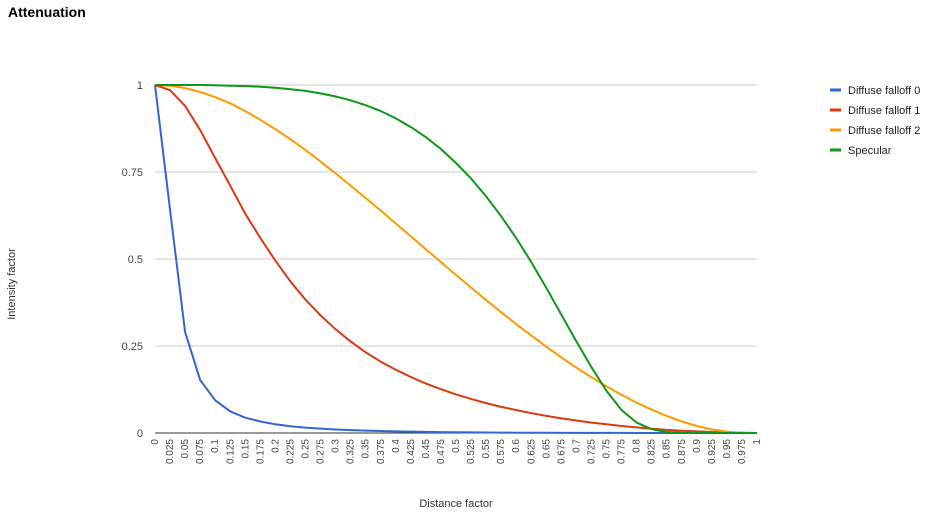 Image resolution: width=933 pixels, height=521 pixels. Describe the element at coordinates (215, 446) in the screenshot. I see `x-tick-label: 0.1` at that location.